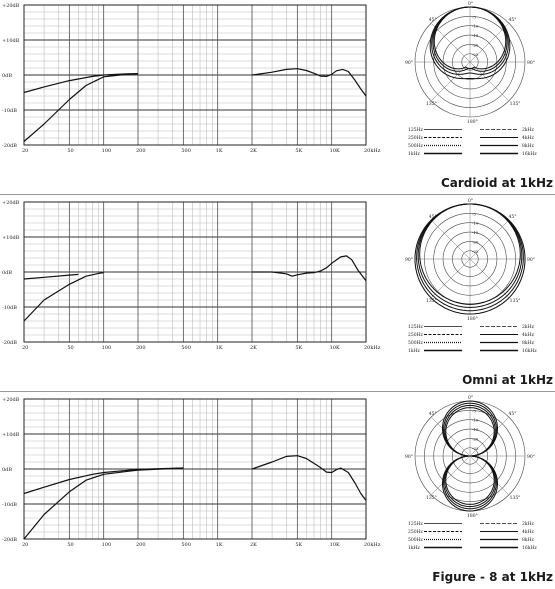 Image resolution: width=555 pixels, height=589 pixels. I want to click on legend-label: 4kHz, so click(528, 532).